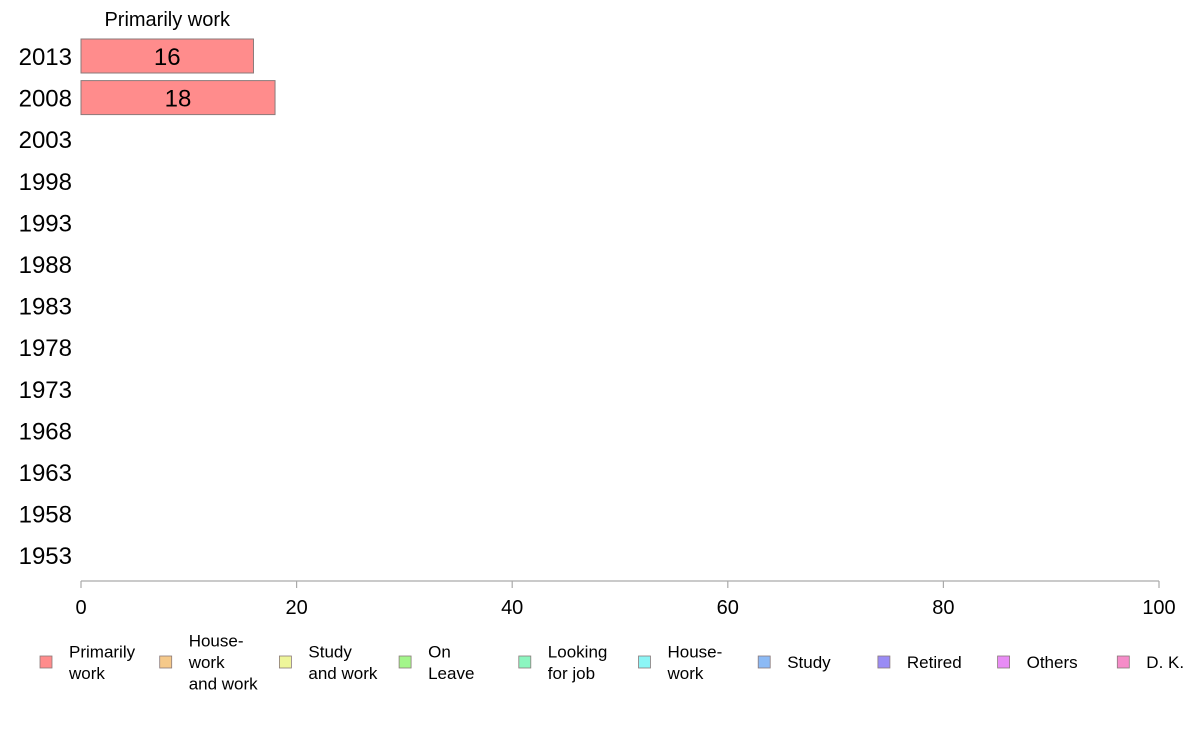  What do you see at coordinates (625, 599) in the screenshot?
I see `x-axis: 0 20 40 60 80 100` at bounding box center [625, 599].